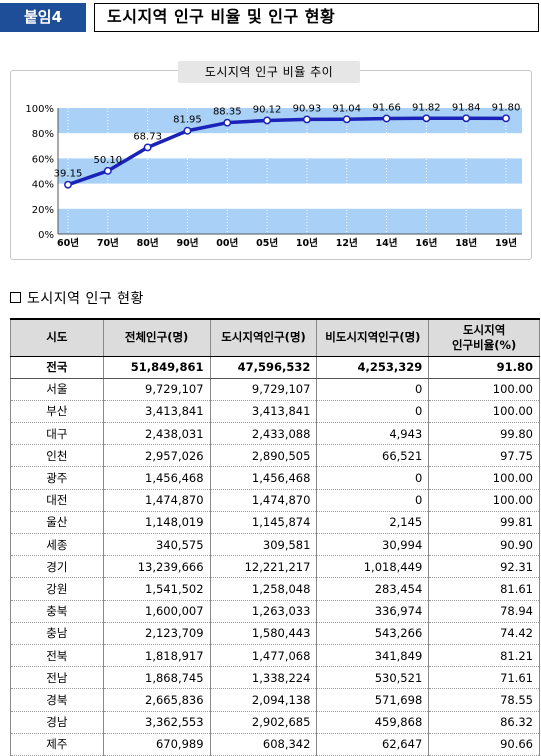  What do you see at coordinates (156, 412) in the screenshot?
I see `value-cell: 3,413,841` at bounding box center [156, 412].